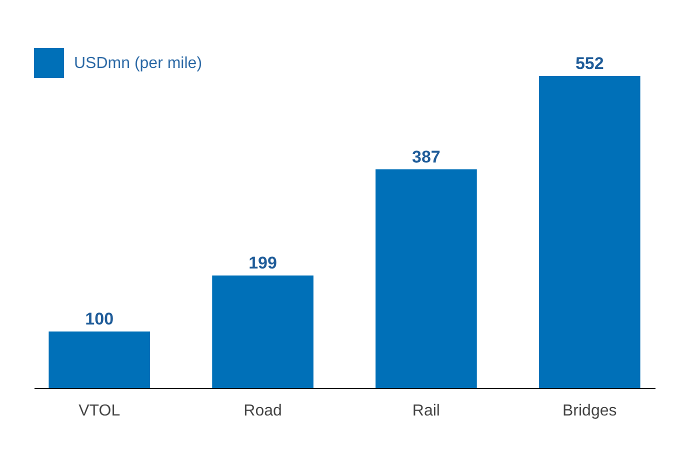 The image size is (684, 461). I want to click on legend-label: USDmn (per mile), so click(138, 63).